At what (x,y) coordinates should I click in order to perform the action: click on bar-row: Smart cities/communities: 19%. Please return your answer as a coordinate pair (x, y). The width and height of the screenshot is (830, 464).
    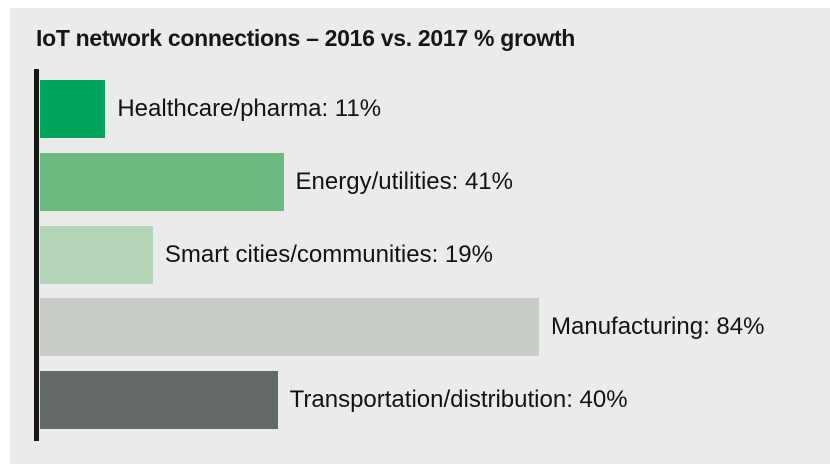
    Looking at the image, I should click on (435, 254).